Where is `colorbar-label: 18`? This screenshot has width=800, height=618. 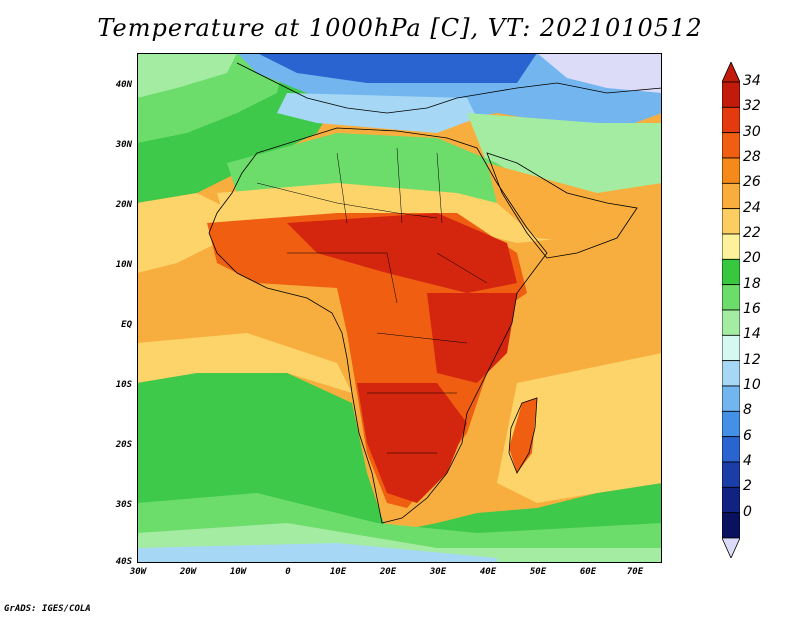
colorbar-label: 18 is located at coordinates (752, 283).